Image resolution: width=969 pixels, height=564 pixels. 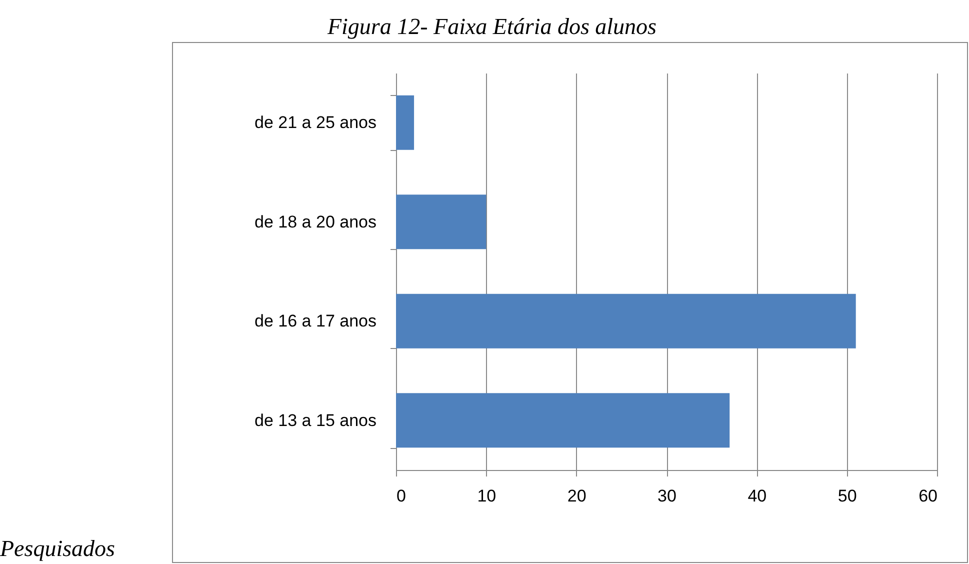 I want to click on x-tick-label: 20, so click(x=576, y=496).